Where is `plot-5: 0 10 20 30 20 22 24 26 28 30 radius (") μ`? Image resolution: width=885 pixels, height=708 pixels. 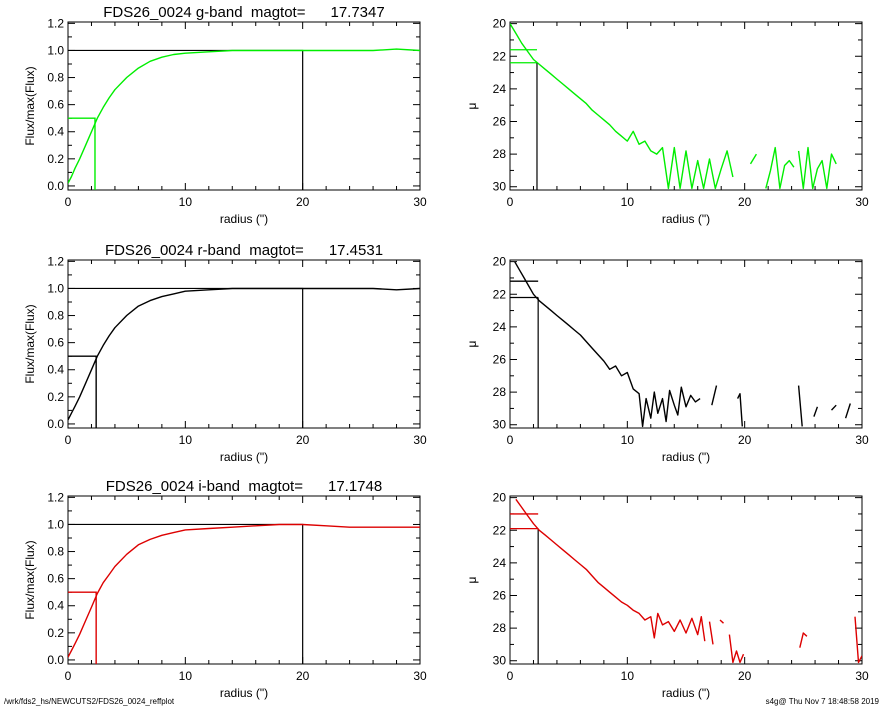
plot-5: 0 10 20 30 20 22 24 26 28 30 radius (") μ is located at coordinates (667, 595).